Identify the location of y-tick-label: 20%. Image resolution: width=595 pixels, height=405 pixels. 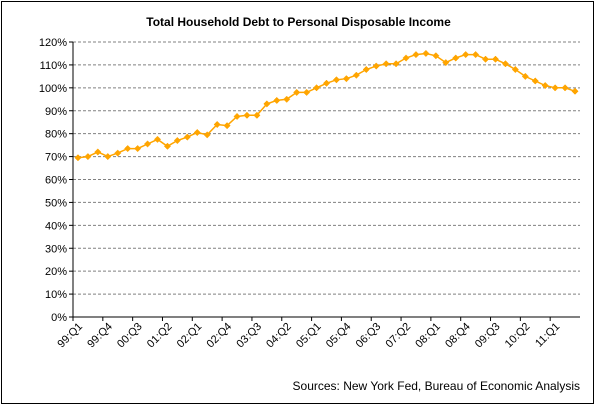
(56, 272).